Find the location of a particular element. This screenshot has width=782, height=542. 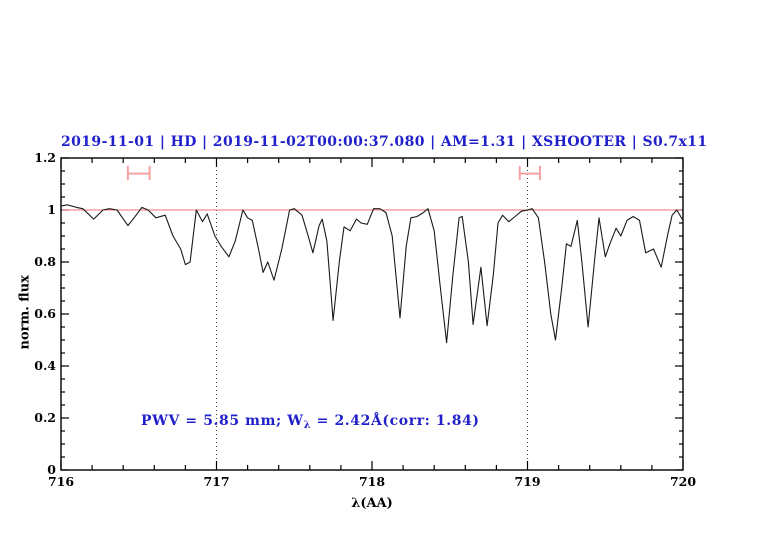

y-tick-label-0.2: 0.2 is located at coordinates (45, 417).